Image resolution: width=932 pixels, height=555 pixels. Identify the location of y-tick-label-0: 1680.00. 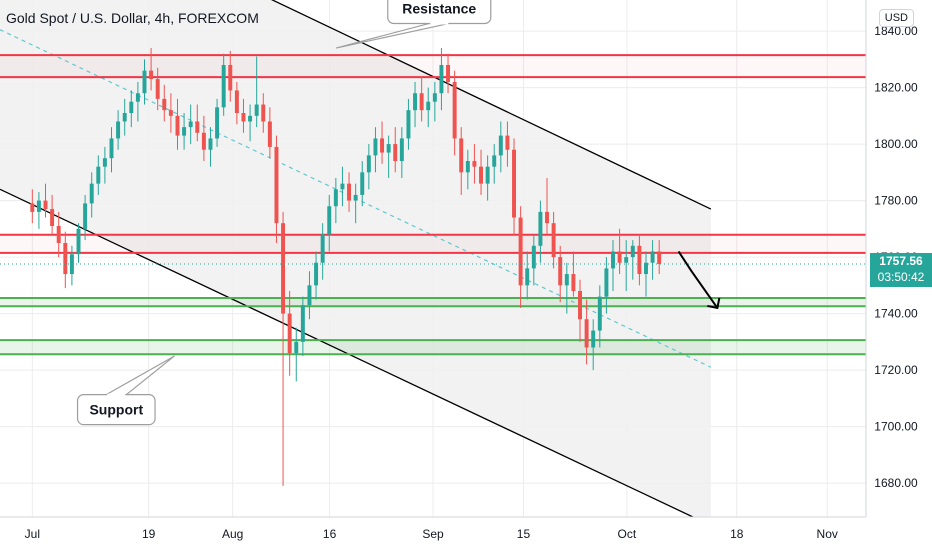
(896, 483).